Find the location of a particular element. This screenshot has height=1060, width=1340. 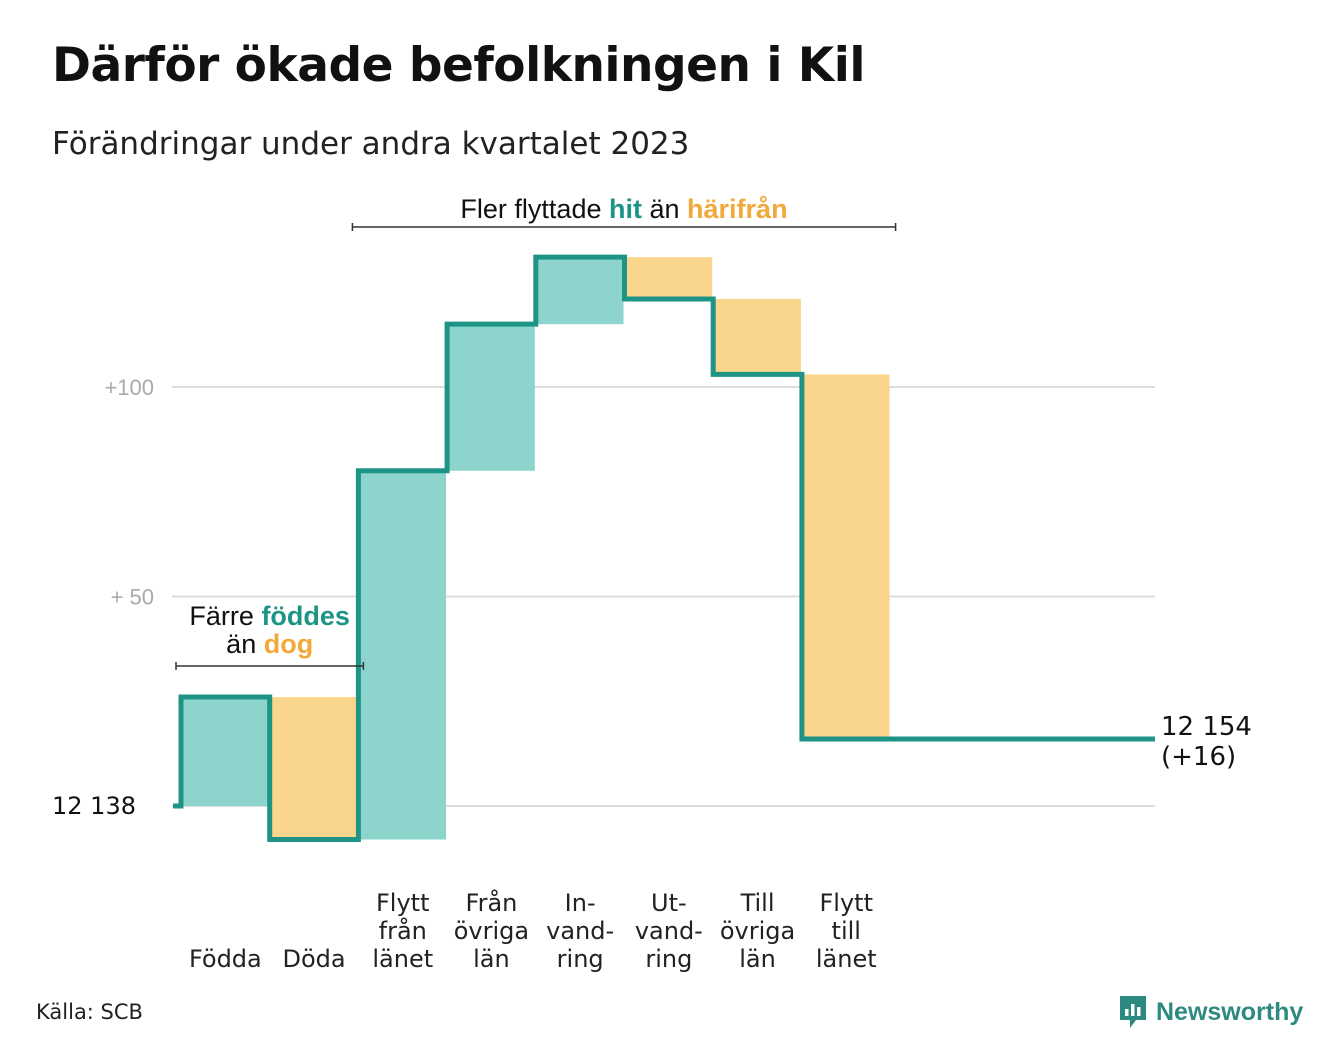

source-note: Källa: SCB is located at coordinates (89, 1012).